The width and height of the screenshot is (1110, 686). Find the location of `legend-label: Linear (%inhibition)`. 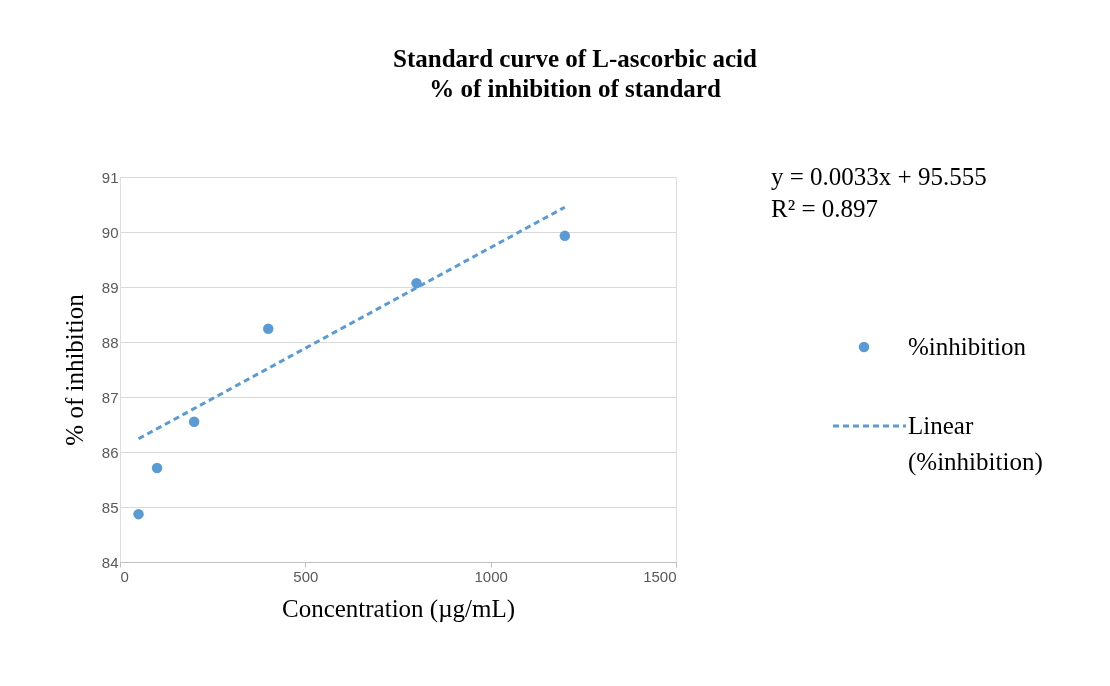

legend-label: Linear (%inhibition) is located at coordinates (975, 444).